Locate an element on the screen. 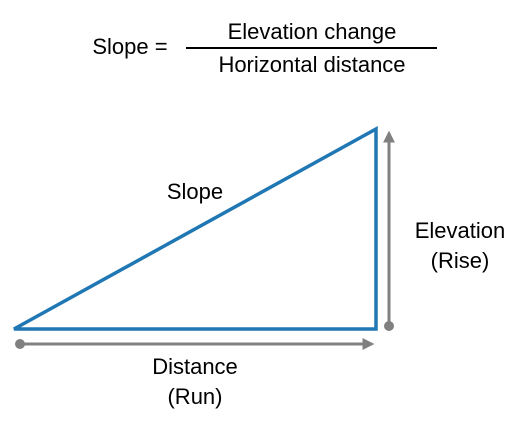 This screenshot has height=424, width=524. rise-arrow-start is located at coordinates (389, 326).